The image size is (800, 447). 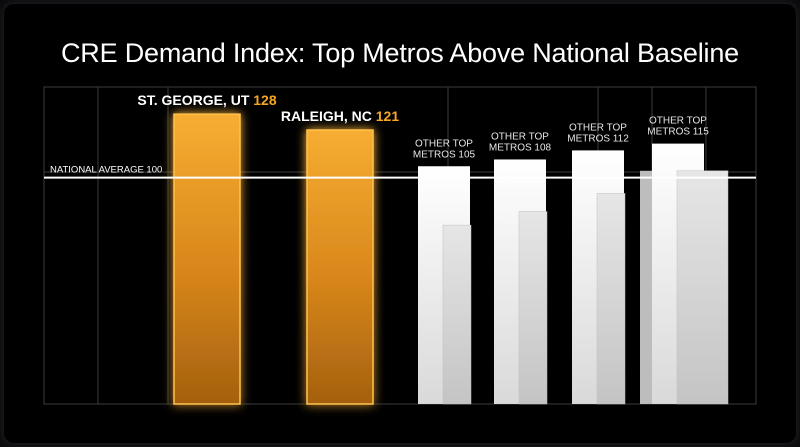 I want to click on bar-label-name: ST. GEORGE, UT, so click(x=195, y=100).